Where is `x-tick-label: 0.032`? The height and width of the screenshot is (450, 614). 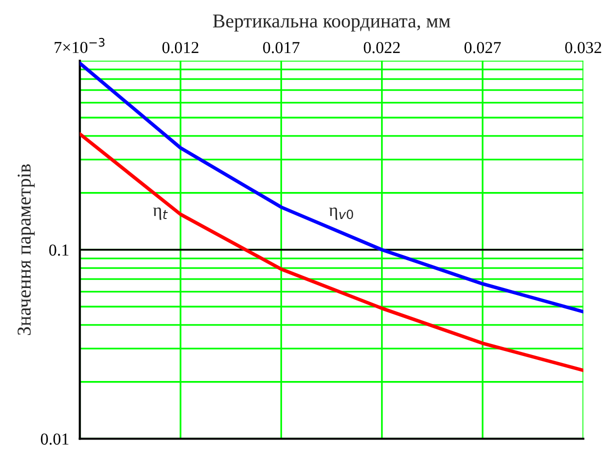 x-tick-label: 0.032 is located at coordinates (583, 48).